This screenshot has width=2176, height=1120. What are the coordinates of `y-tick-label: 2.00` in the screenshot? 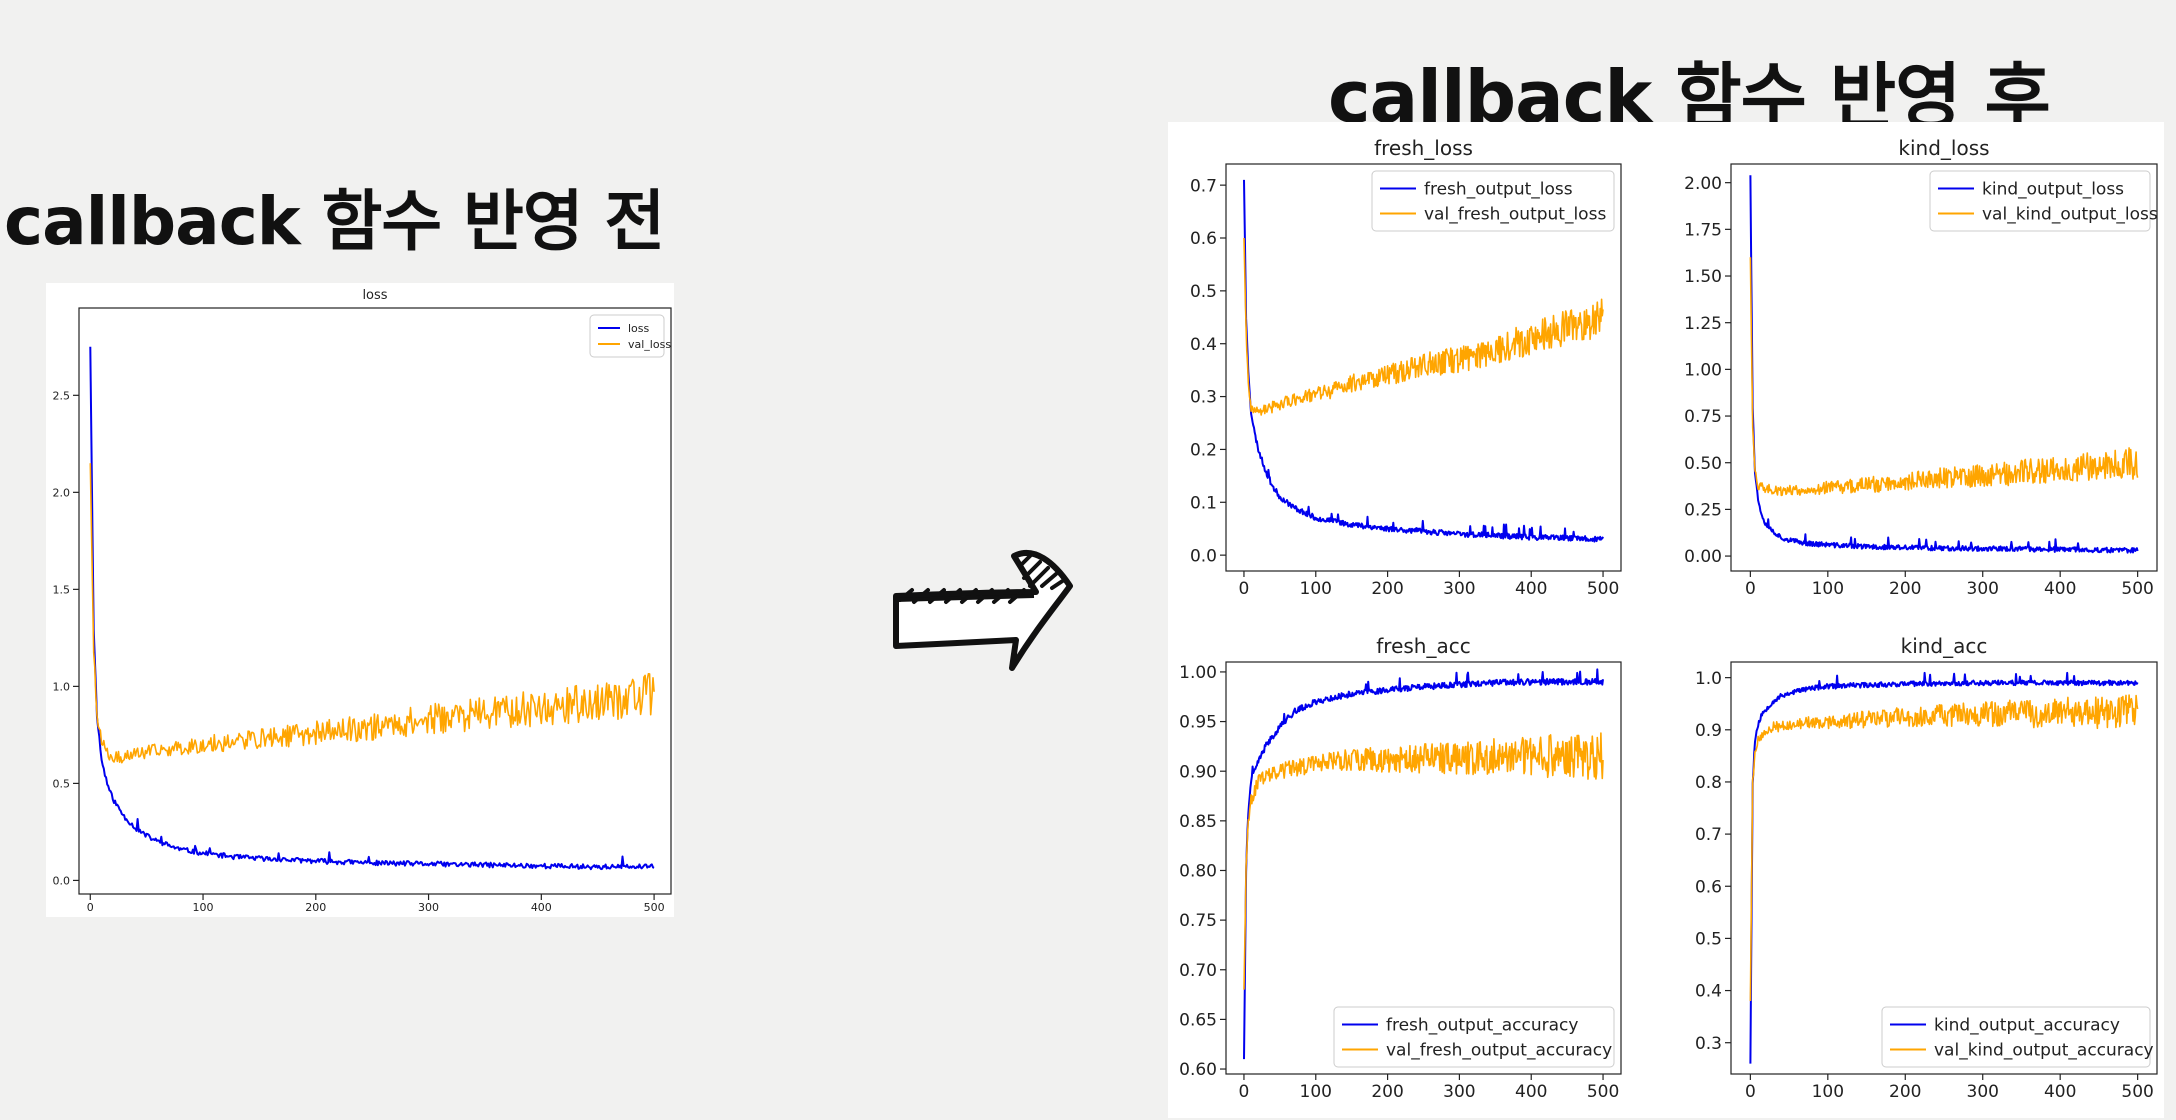 It's located at (1703, 184).